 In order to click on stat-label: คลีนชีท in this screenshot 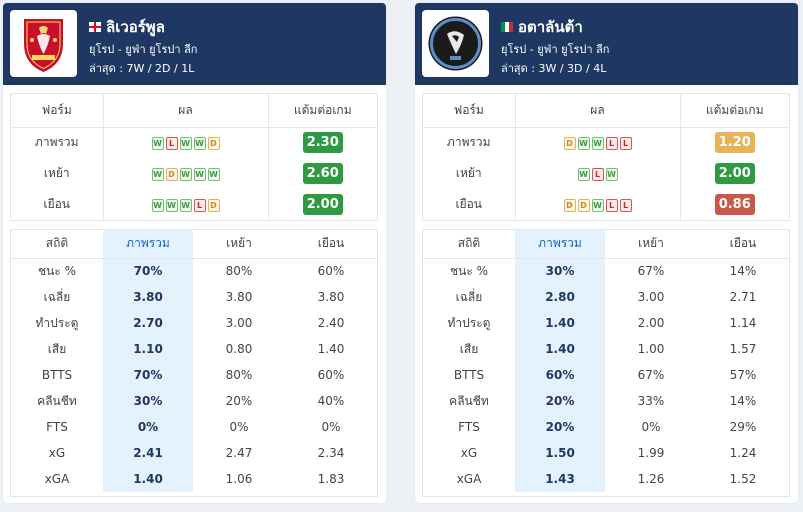, I will do `click(469, 400)`.